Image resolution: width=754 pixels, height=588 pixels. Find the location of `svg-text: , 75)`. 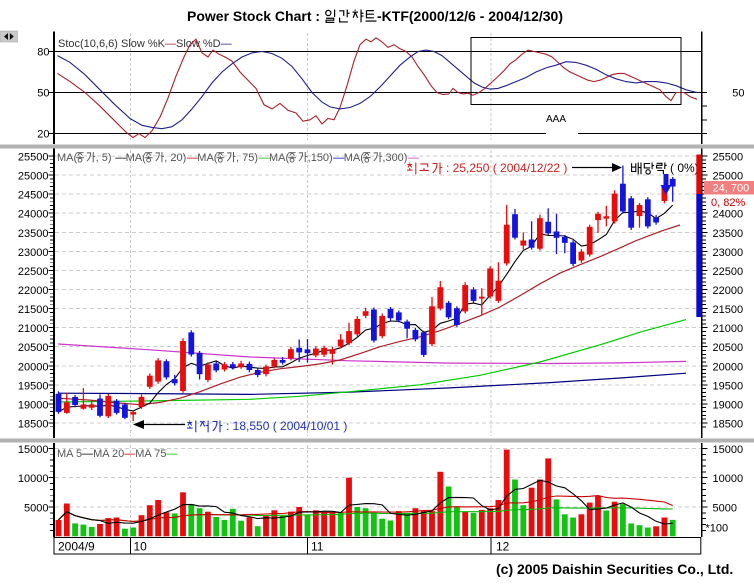

svg-text: , 75) is located at coordinates (247, 158).